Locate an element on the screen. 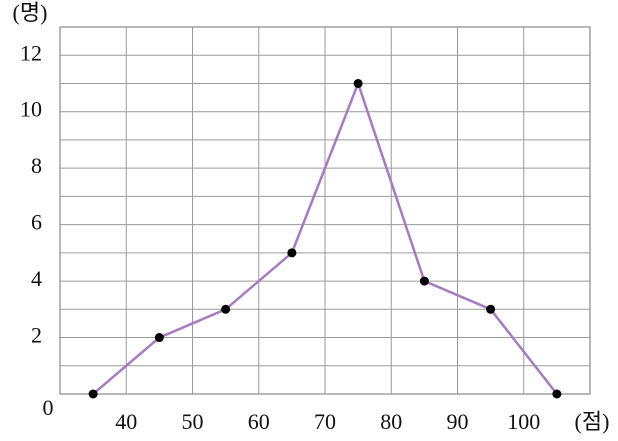 Image resolution: width=618 pixels, height=441 pixels. x-tick-label: 50 is located at coordinates (193, 421).